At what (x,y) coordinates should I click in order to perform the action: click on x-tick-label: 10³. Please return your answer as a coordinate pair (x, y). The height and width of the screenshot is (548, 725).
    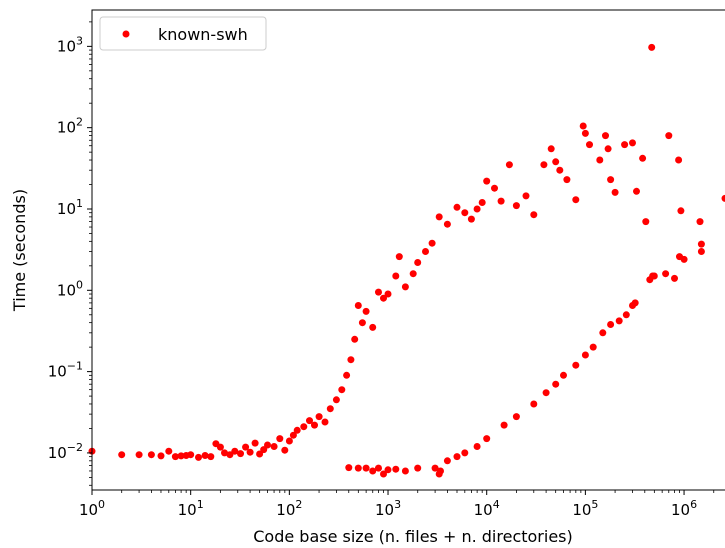
    Looking at the image, I should click on (388, 508).